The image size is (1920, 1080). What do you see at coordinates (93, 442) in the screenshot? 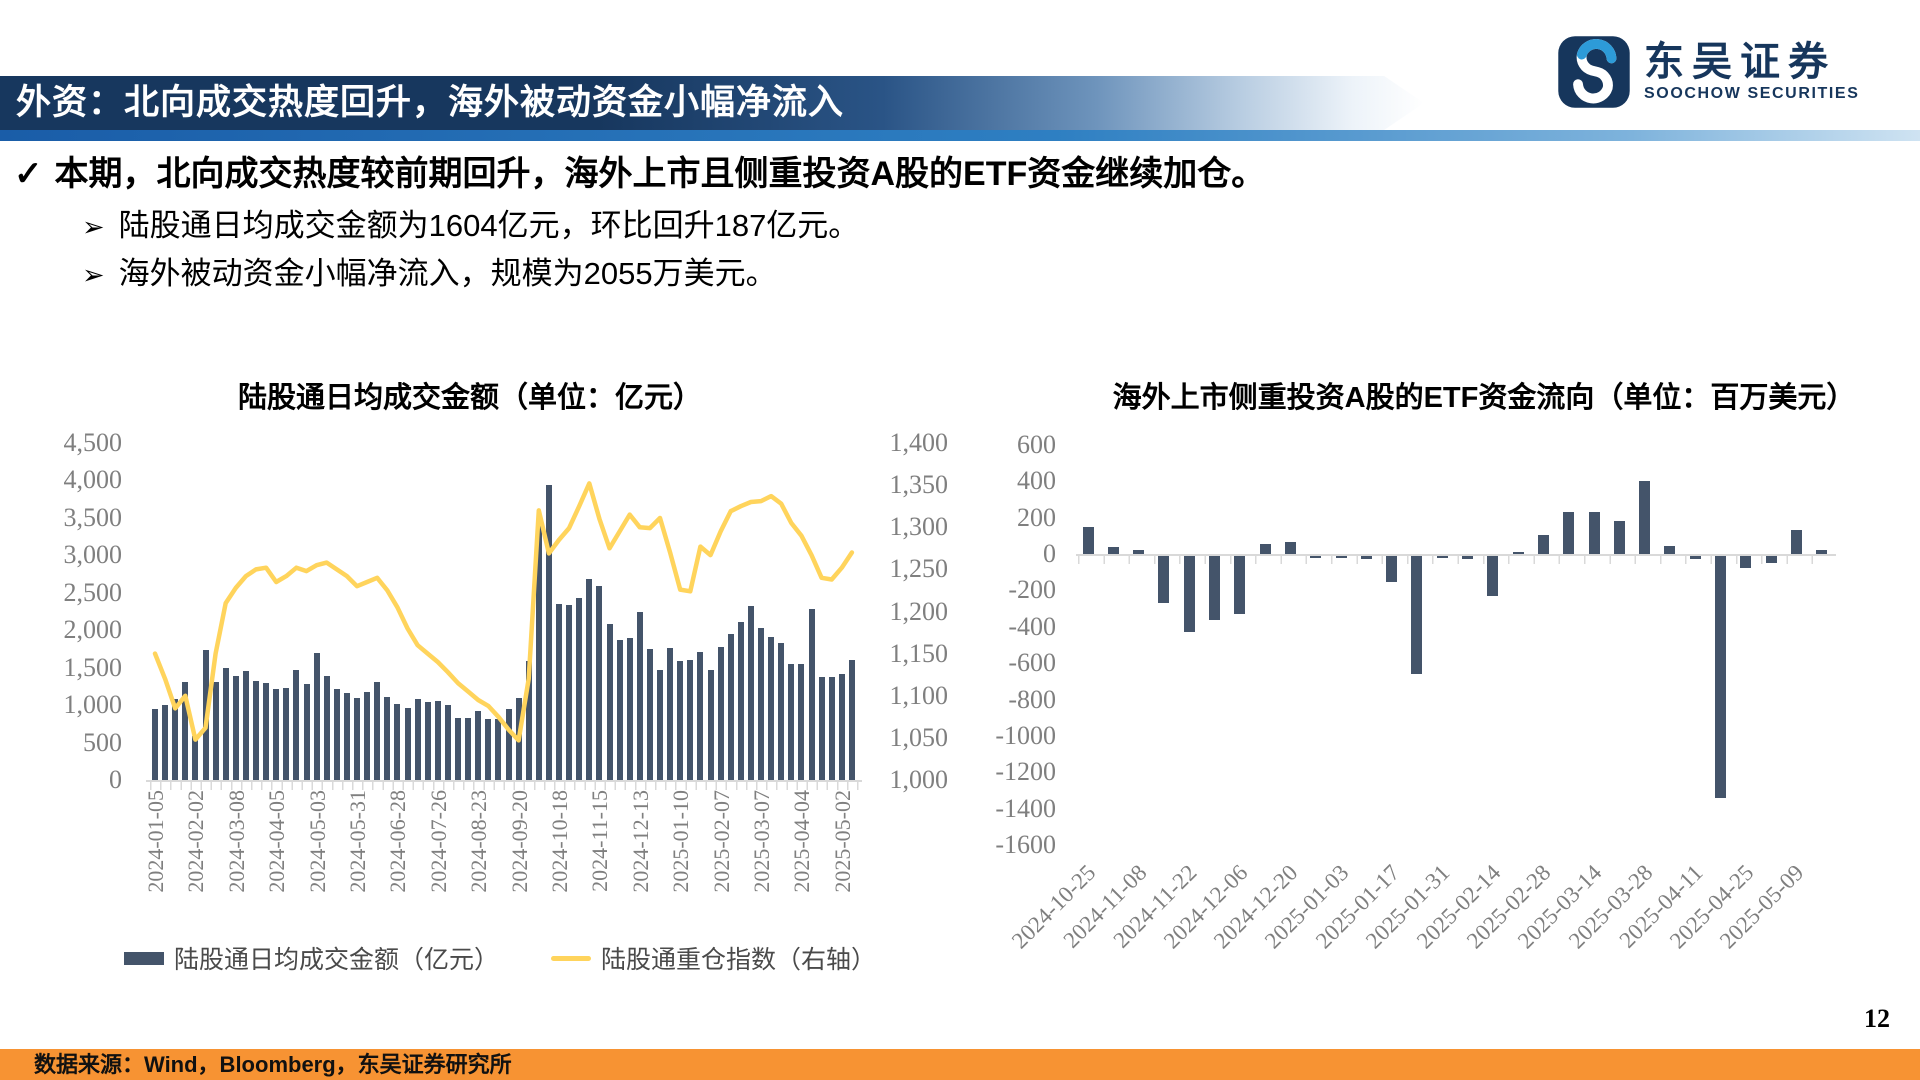
I see `left-axis-tick: 4,500` at bounding box center [93, 442].